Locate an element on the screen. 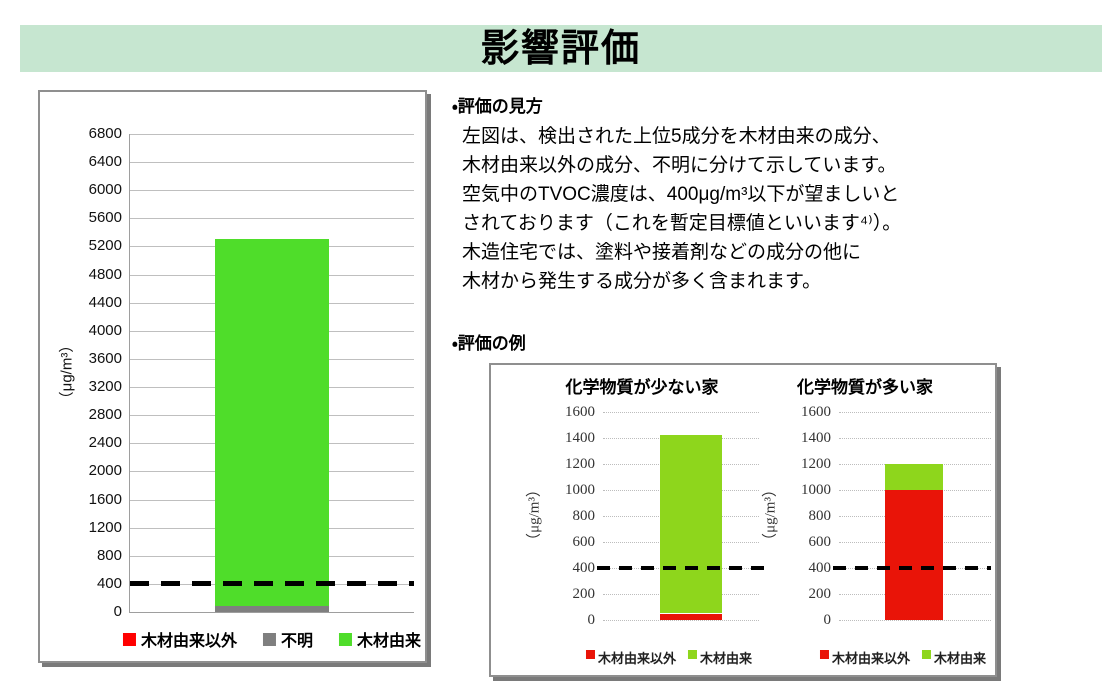  guide-line: 左図は、検出された上位5成分を木材由来の成分、 is located at coordinates (676, 136).